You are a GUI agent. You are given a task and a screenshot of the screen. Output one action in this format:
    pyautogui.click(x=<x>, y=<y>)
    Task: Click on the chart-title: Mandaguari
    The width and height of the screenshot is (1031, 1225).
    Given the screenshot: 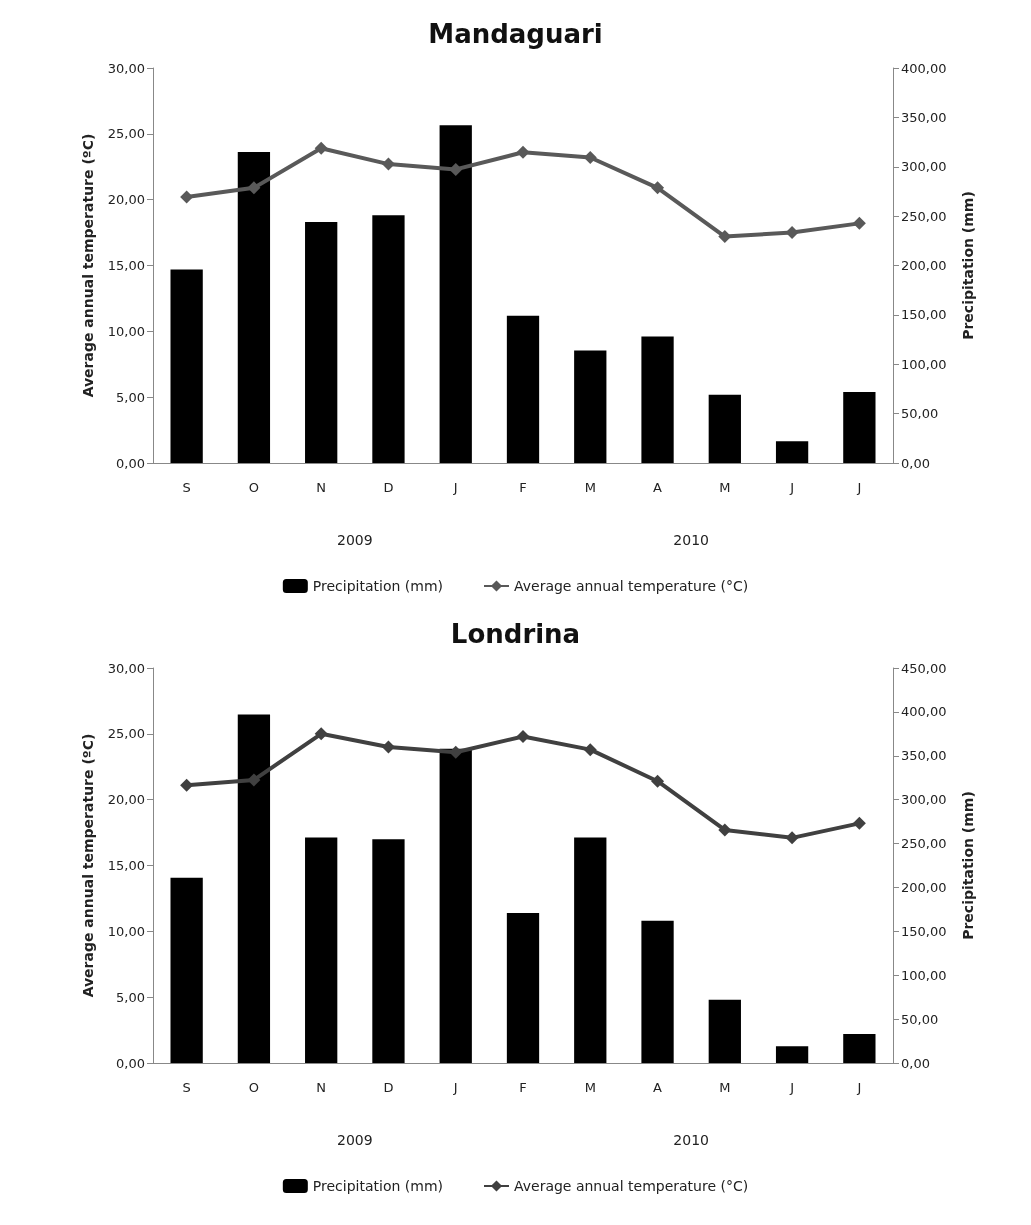 What is the action you would take?
    pyautogui.click(x=515, y=34)
    